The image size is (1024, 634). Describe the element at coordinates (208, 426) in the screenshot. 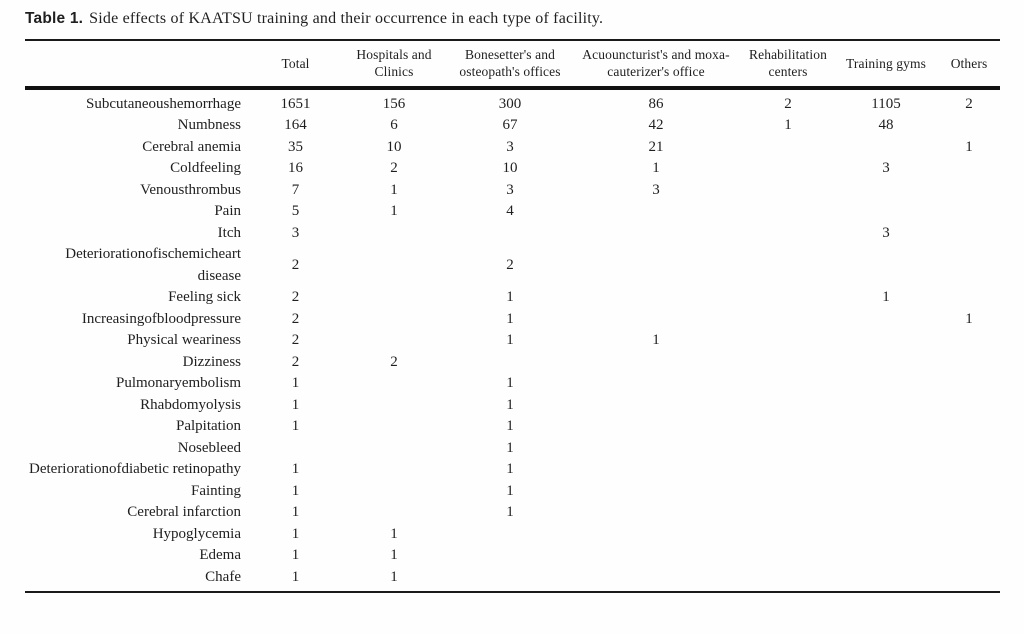

I see `row-label: Palpitation` at that location.